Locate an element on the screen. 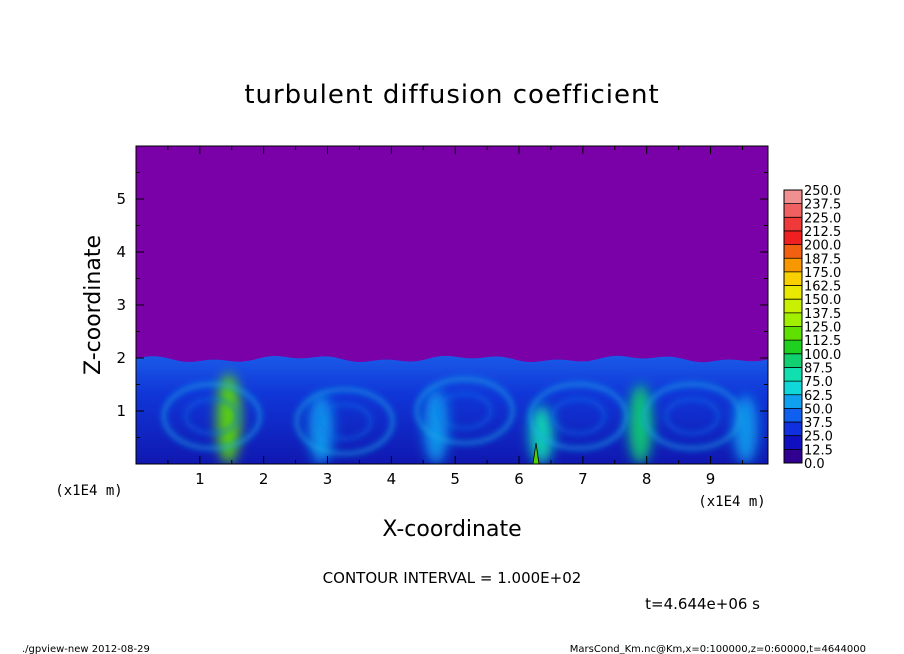  contour-interval: CONTOUR INTERVAL = 1.000E+02 is located at coordinates (452, 578).